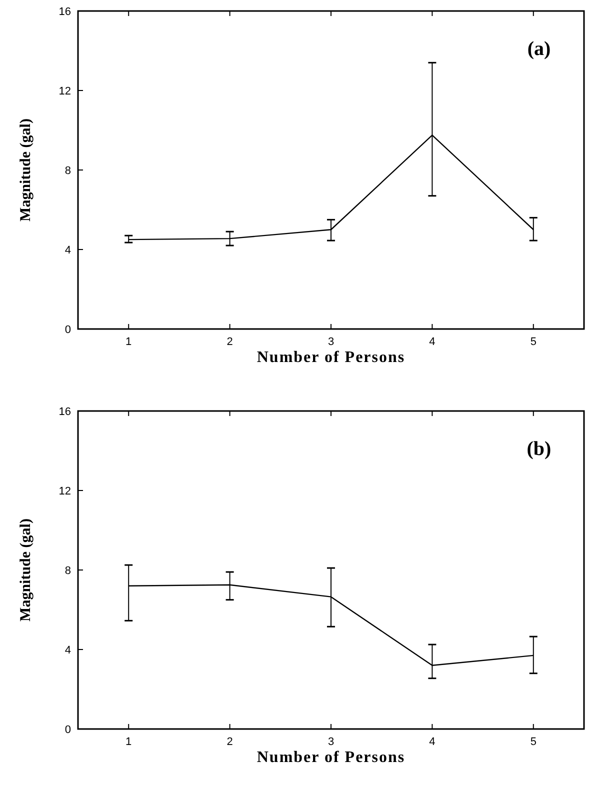 The height and width of the screenshot is (790, 591). What do you see at coordinates (539, 49) in the screenshot?
I see `annotation: (a)` at bounding box center [539, 49].